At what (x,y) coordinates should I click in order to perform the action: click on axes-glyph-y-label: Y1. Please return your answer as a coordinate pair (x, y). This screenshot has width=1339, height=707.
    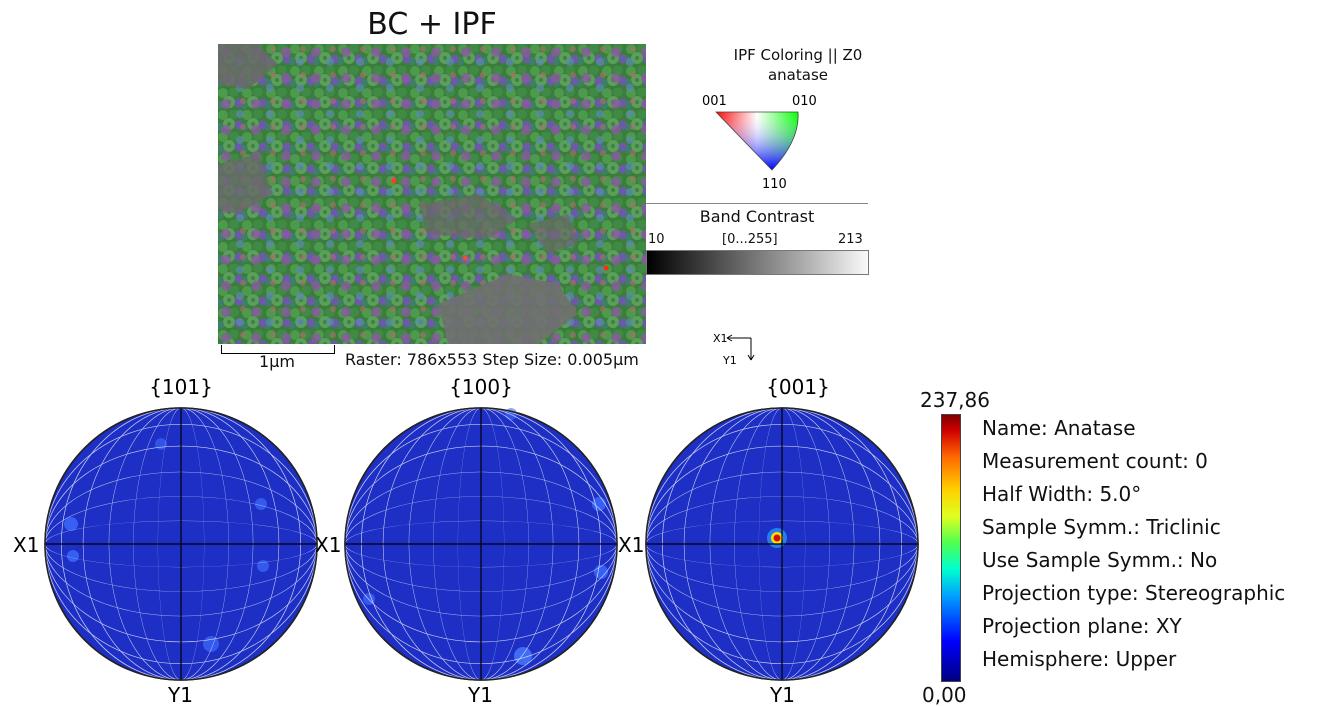
    Looking at the image, I should click on (729, 360).